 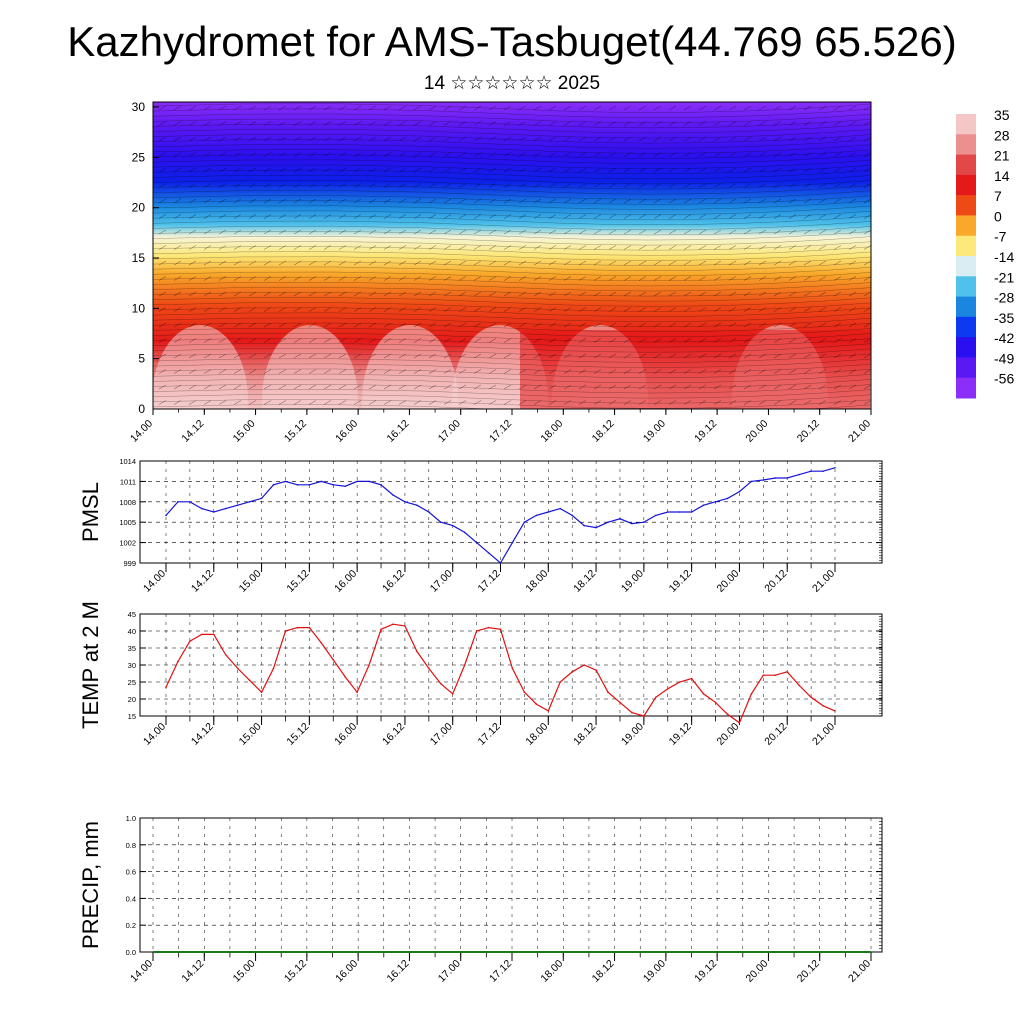 What do you see at coordinates (127, 543) in the screenshot?
I see `y-tick-label: 1002` at bounding box center [127, 543].